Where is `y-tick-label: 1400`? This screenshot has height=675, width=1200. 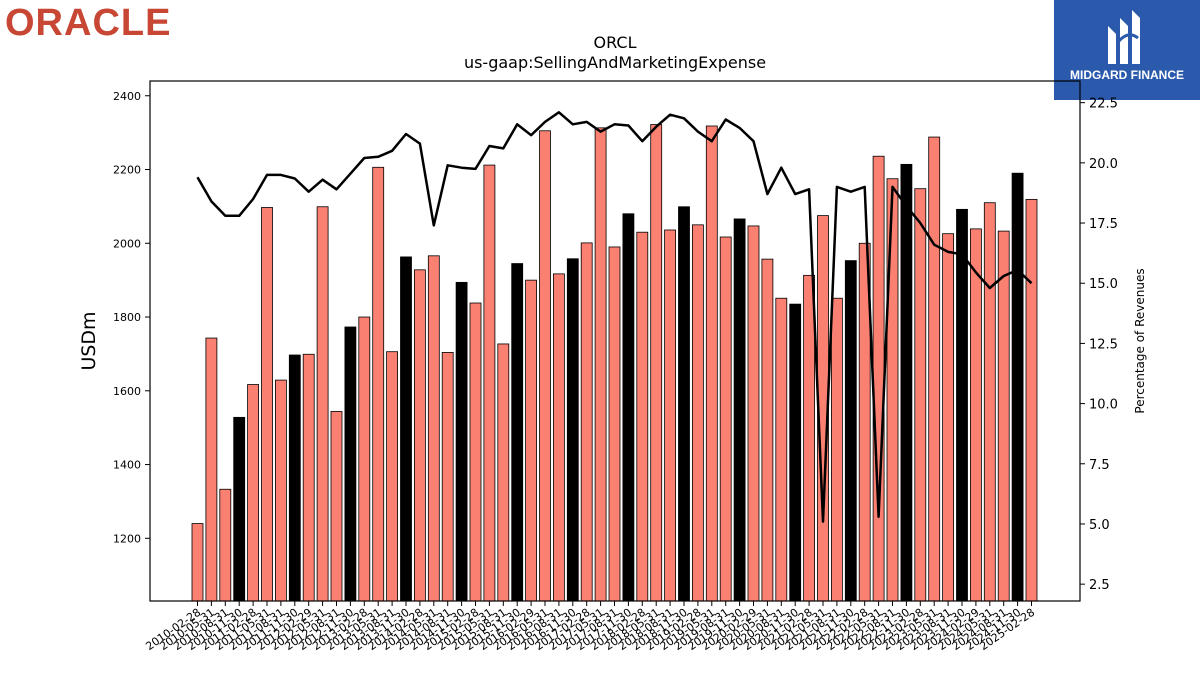 y-tick-label: 1400 is located at coordinates (127, 465).